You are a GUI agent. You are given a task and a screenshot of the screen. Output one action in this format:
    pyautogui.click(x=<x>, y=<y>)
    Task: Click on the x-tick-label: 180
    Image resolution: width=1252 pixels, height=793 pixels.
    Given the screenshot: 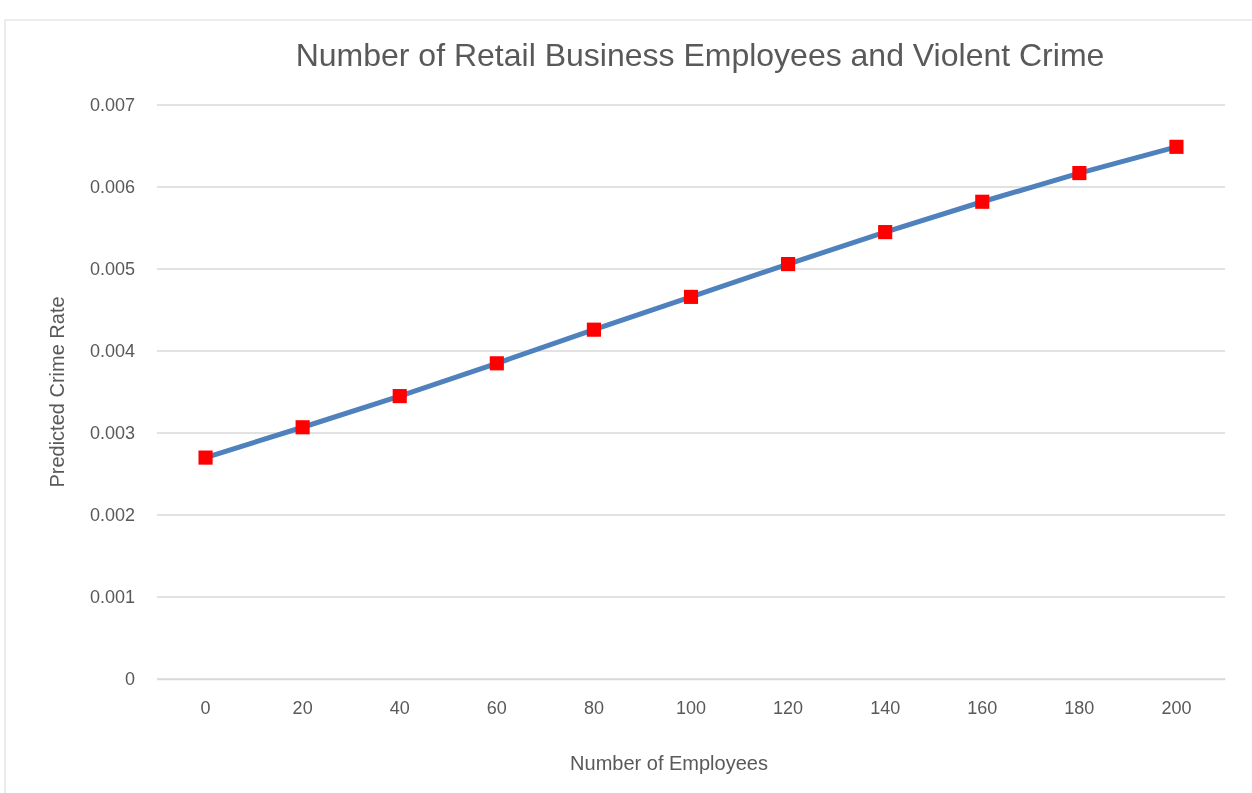 What is the action you would take?
    pyautogui.click(x=1079, y=707)
    